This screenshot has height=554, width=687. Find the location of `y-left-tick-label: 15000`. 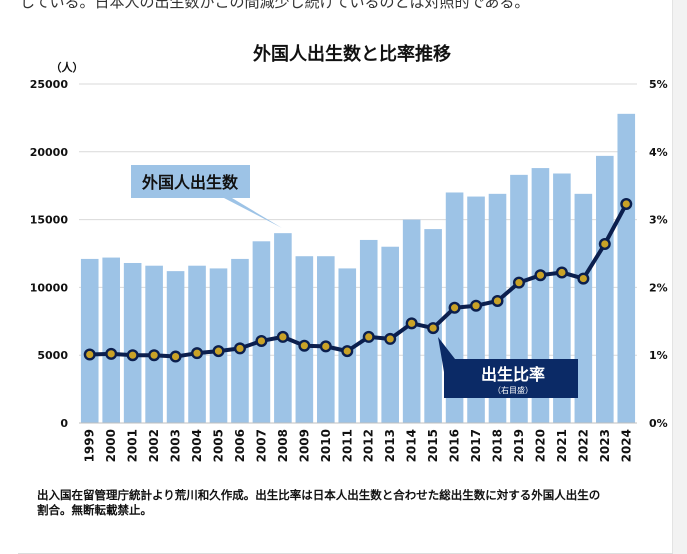

y-left-tick-label: 15000 is located at coordinates (49, 220).